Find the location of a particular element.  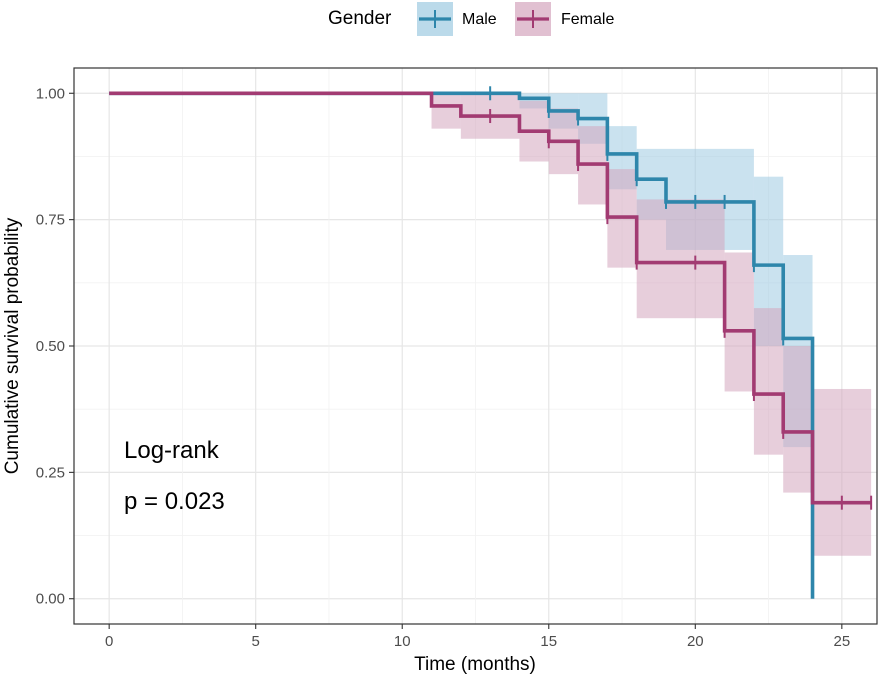

legend: Gender Male Female is located at coordinates (471, 19).